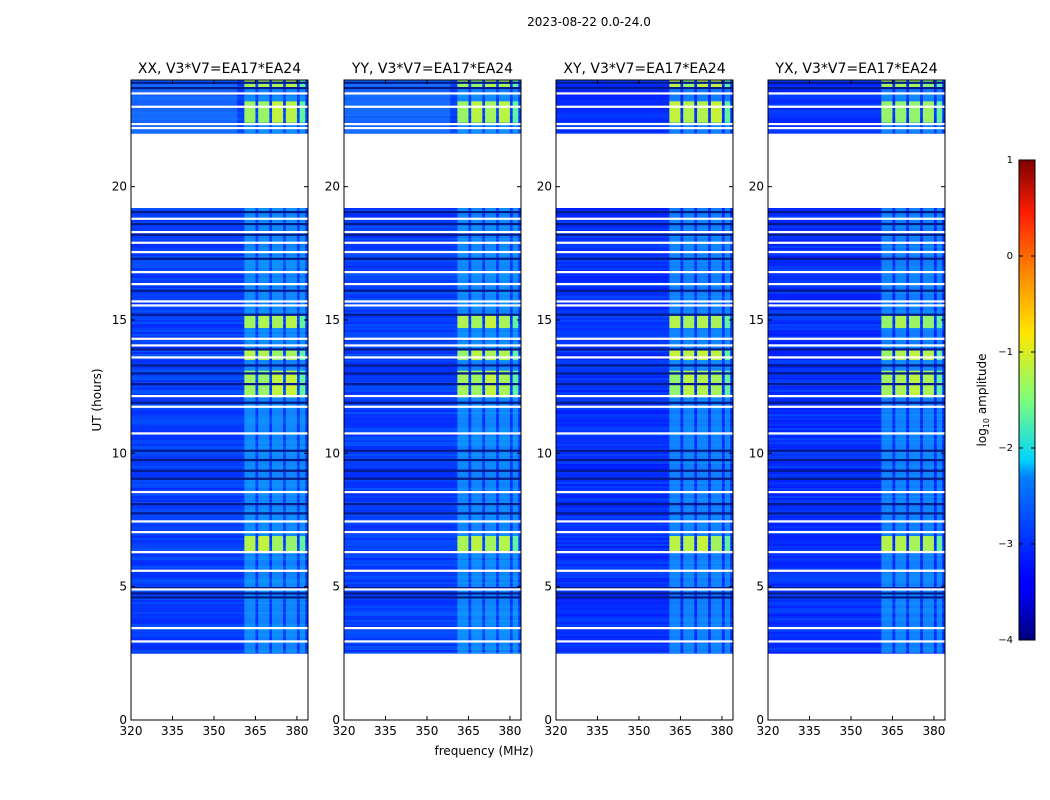  Describe the element at coordinates (548, 720) in the screenshot. I see `y-tick-label: 0` at that location.